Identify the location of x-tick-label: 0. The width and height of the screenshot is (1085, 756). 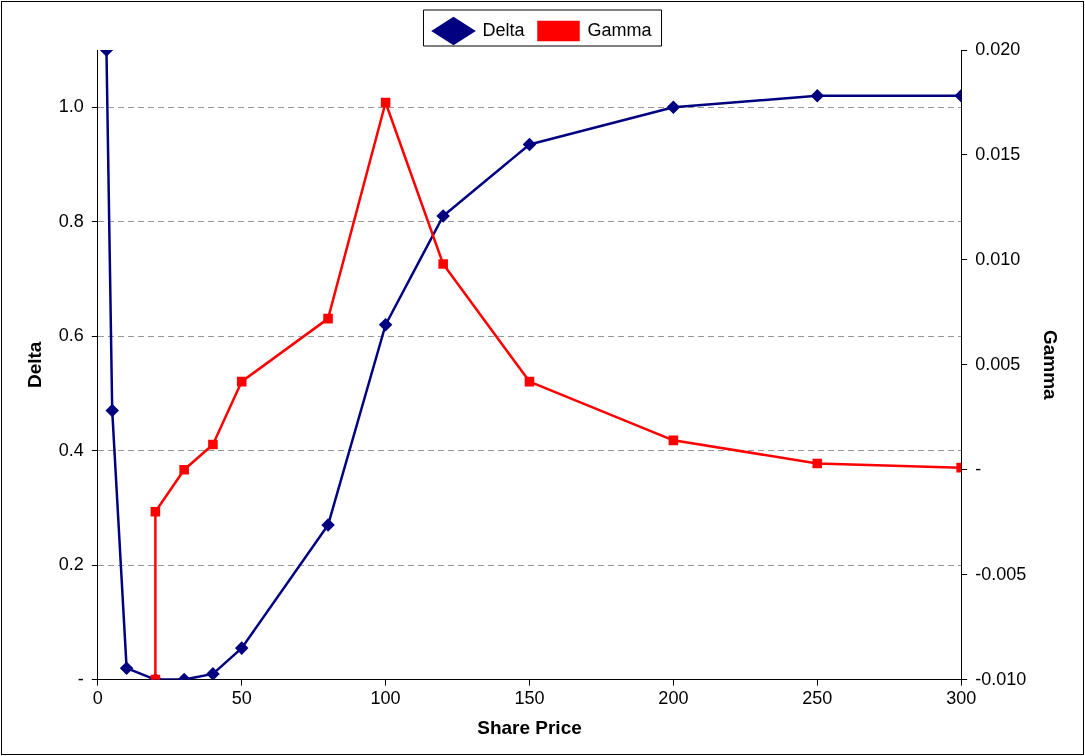
(97, 698).